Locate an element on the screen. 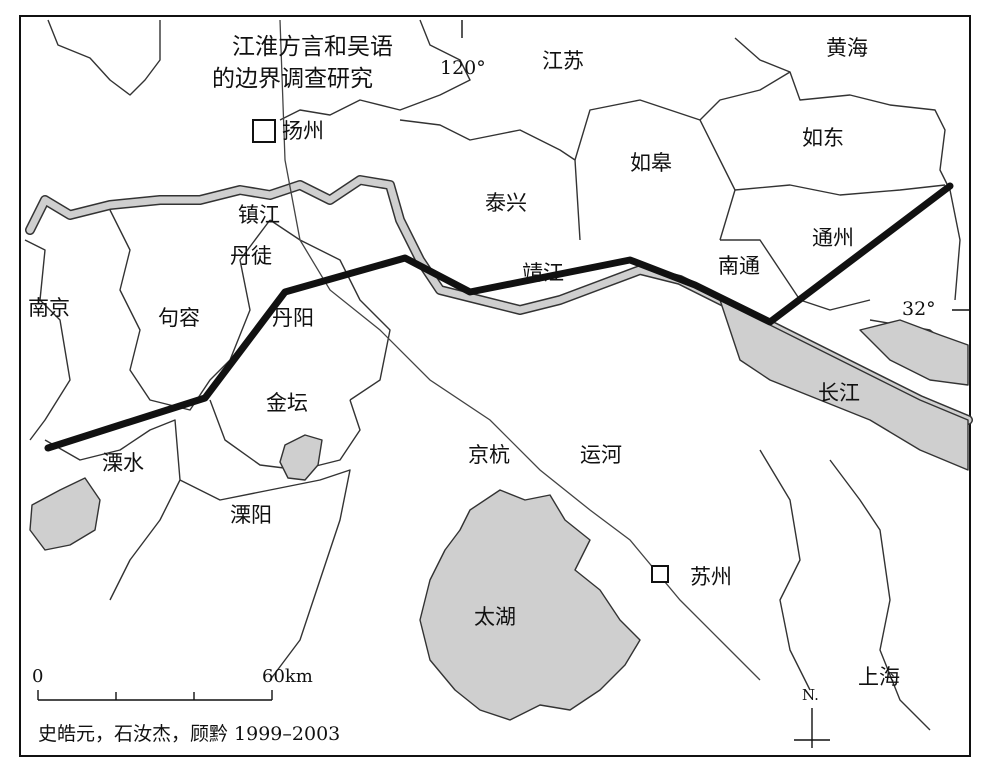  longitude-label: 120° is located at coordinates (463, 68).